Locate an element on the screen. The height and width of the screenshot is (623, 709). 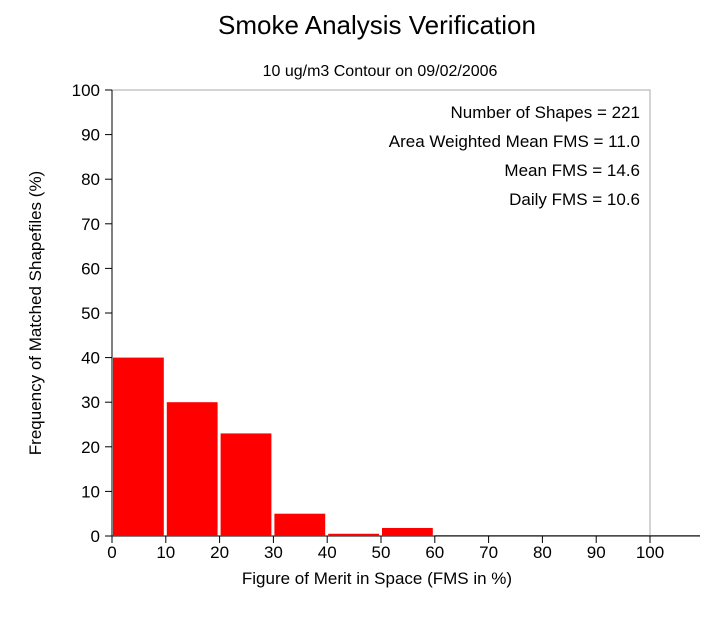
y-tick-label: 0 is located at coordinates (95, 536).